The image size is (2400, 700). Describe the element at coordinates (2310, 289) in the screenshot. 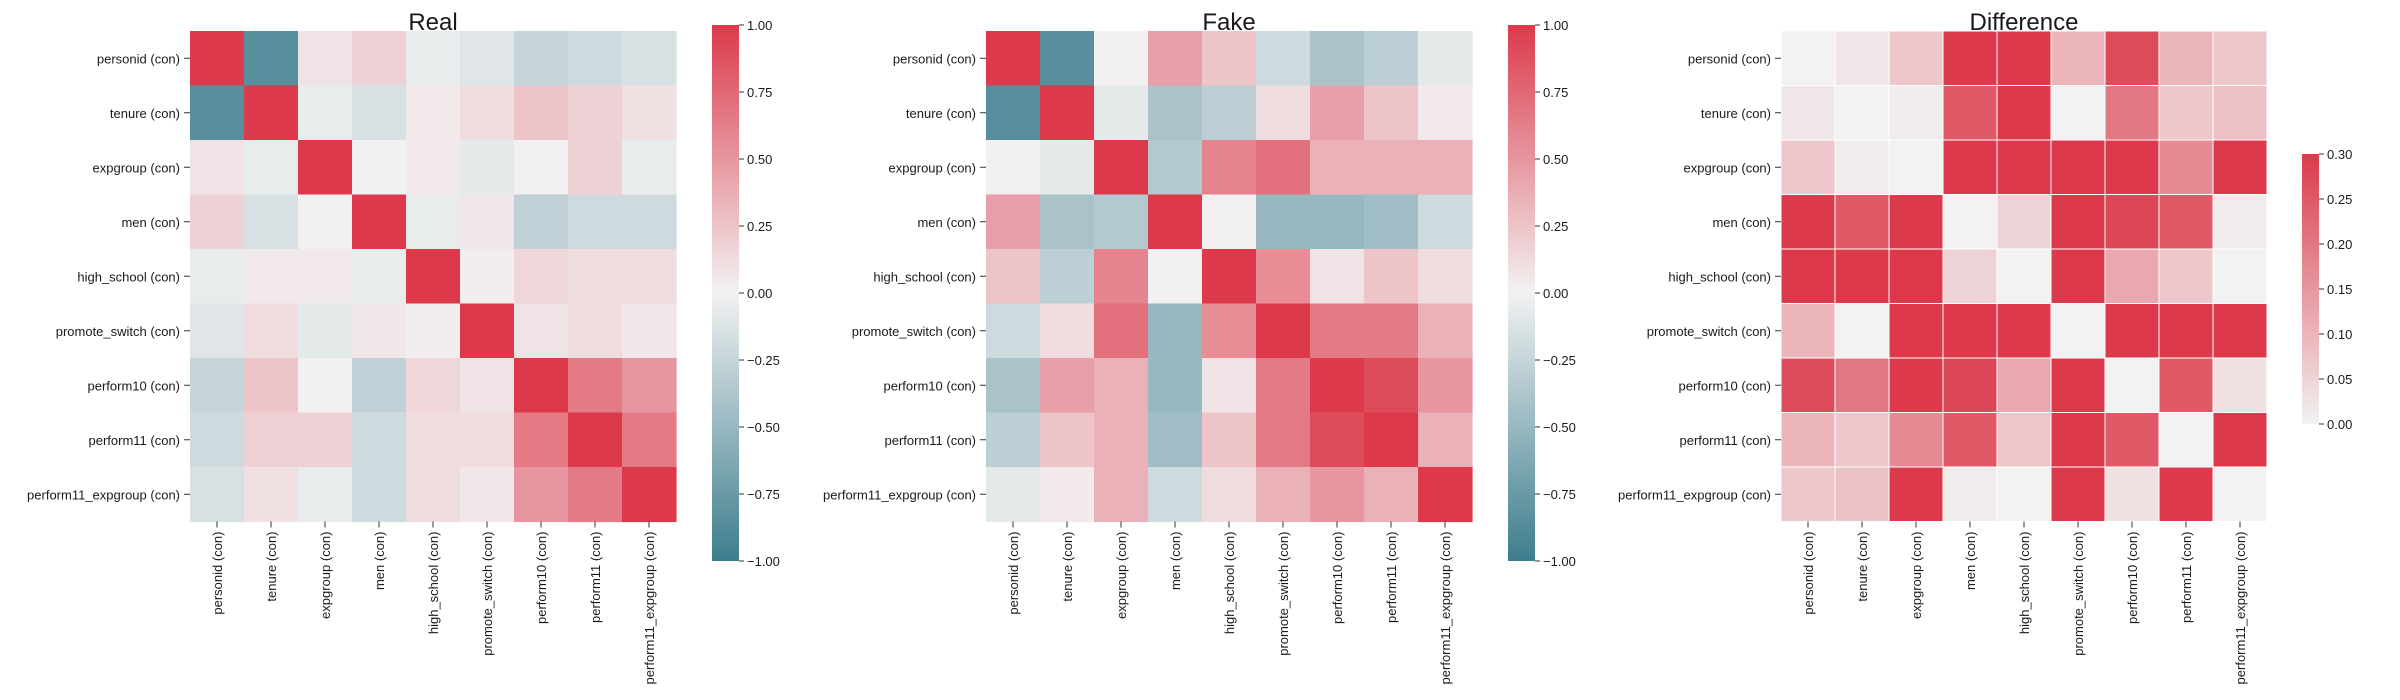

I see `colorbar` at that location.